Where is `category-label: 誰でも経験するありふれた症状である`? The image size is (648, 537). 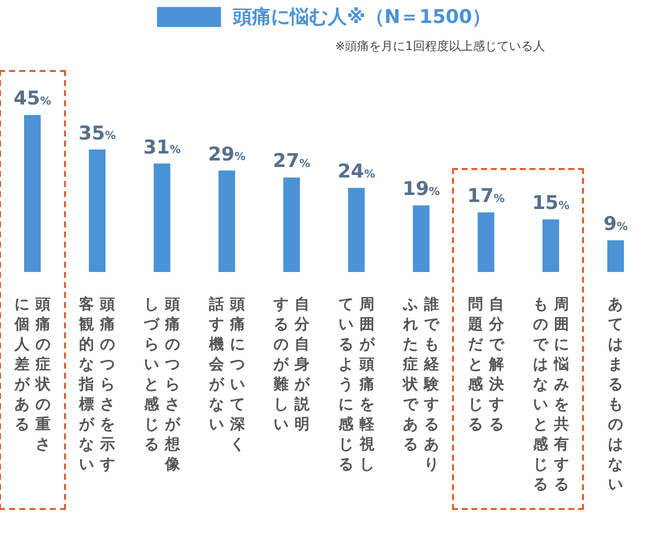
category-label: 誰でも経験するありふれた症状である is located at coordinates (421, 384).